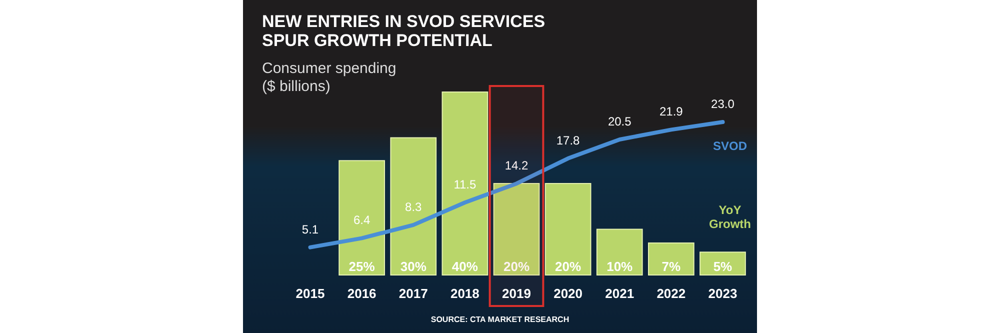 The image size is (1000, 333). I want to click on data-label: 6.4, so click(361, 220).